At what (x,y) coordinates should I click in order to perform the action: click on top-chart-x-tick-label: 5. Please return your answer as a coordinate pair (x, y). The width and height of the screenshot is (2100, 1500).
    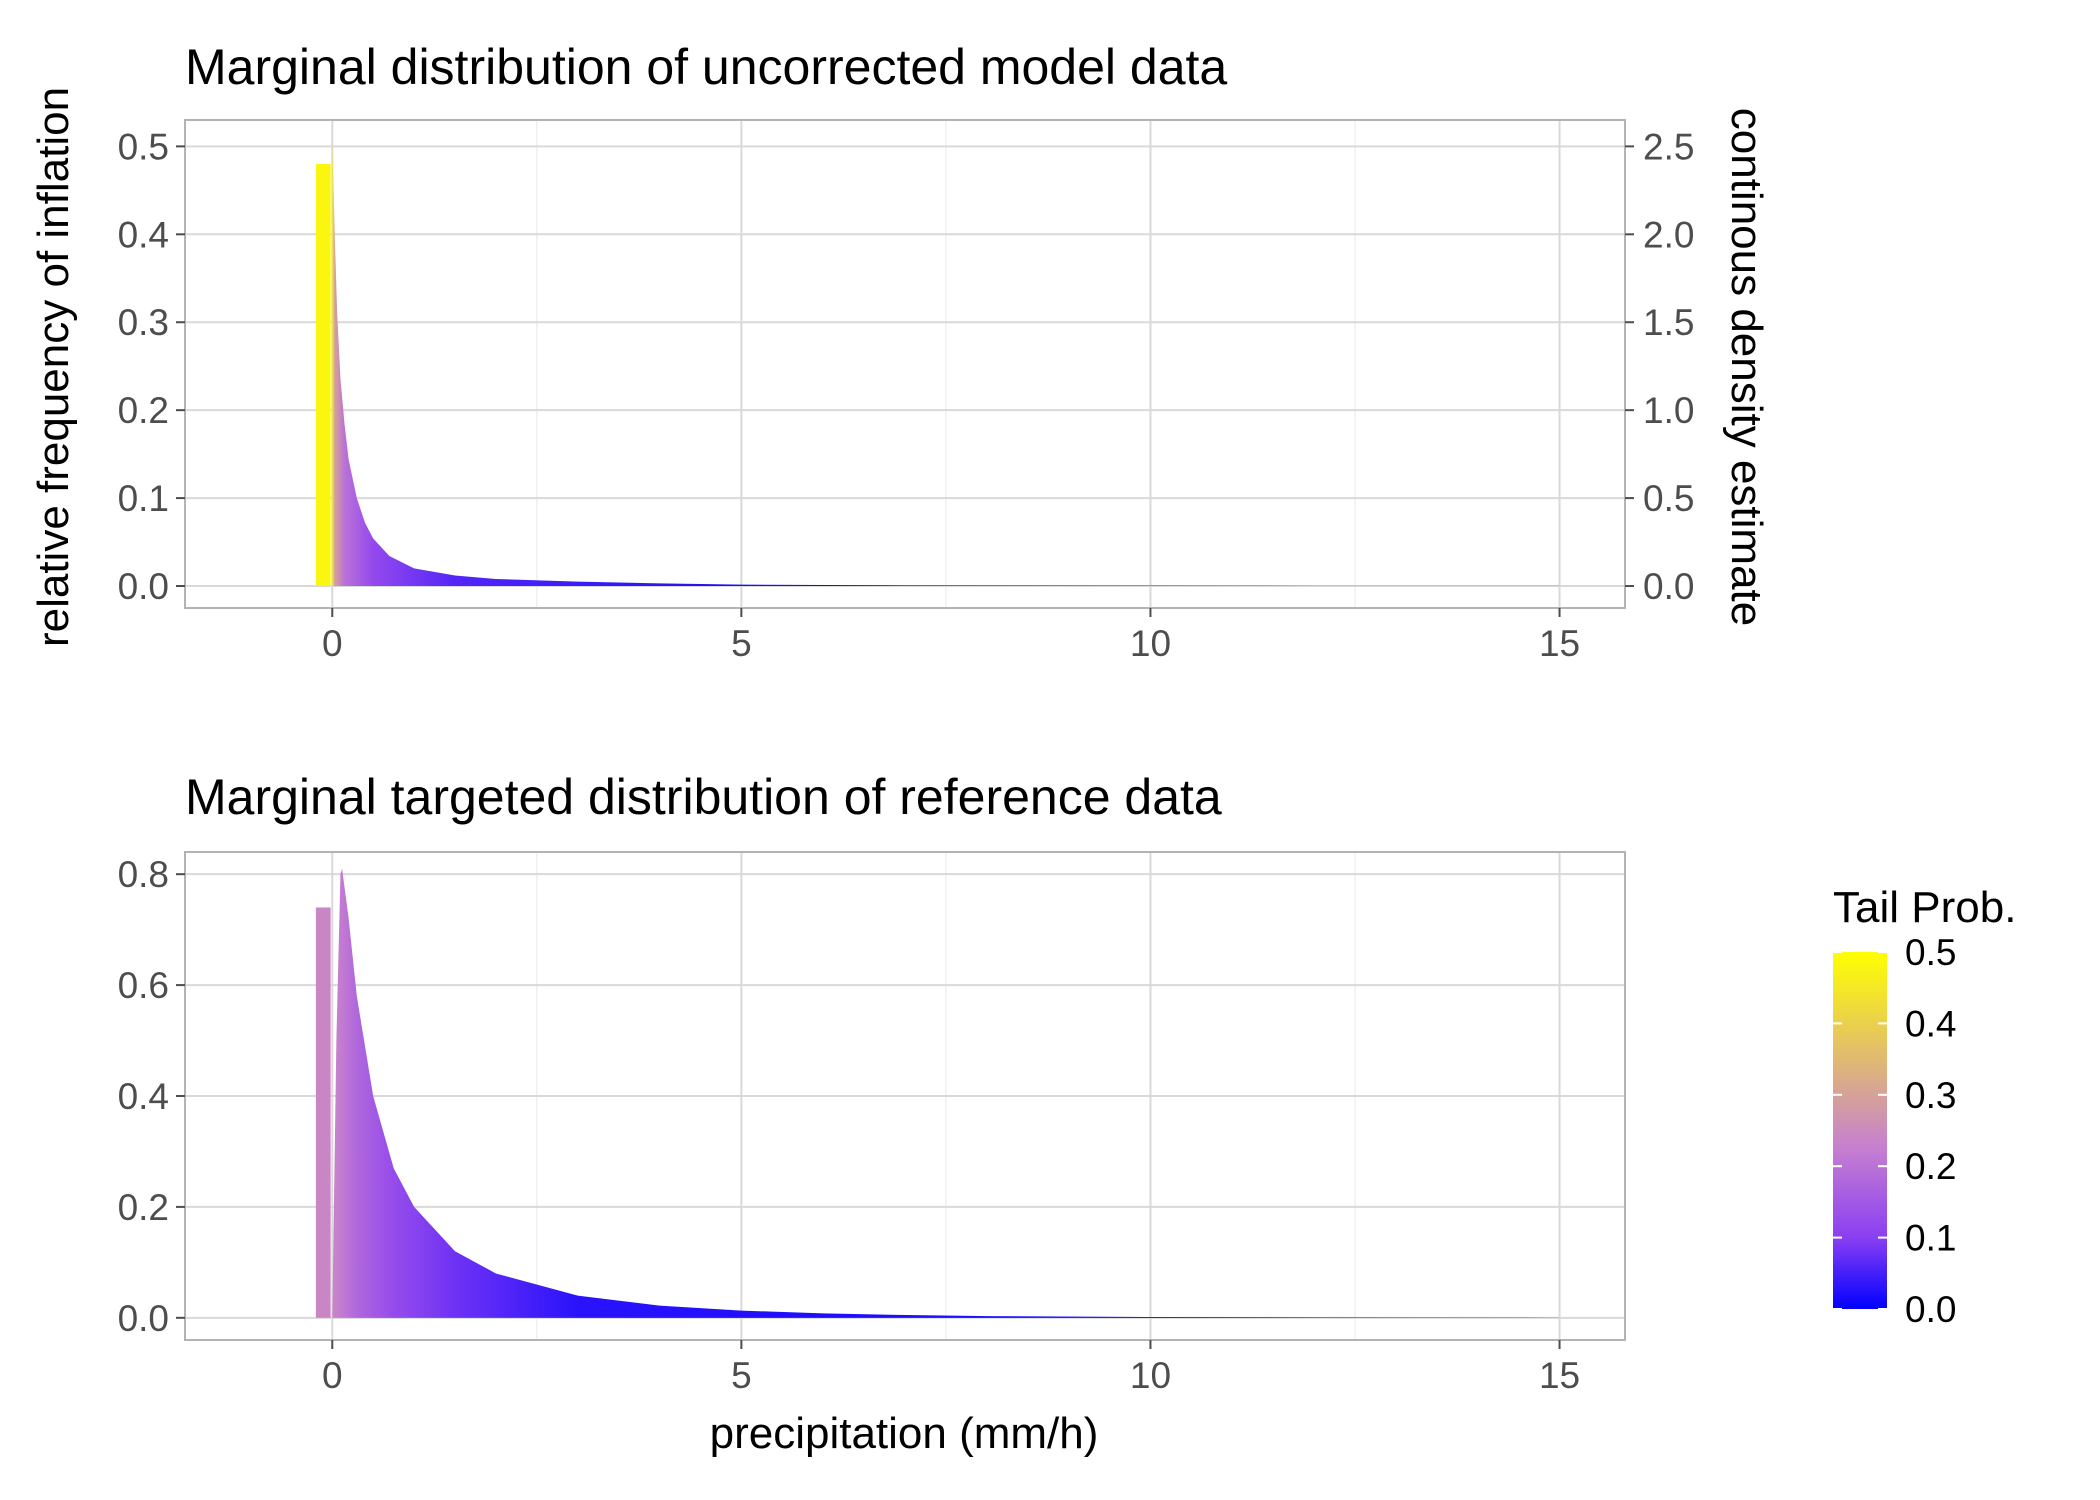
    Looking at the image, I should click on (741, 643).